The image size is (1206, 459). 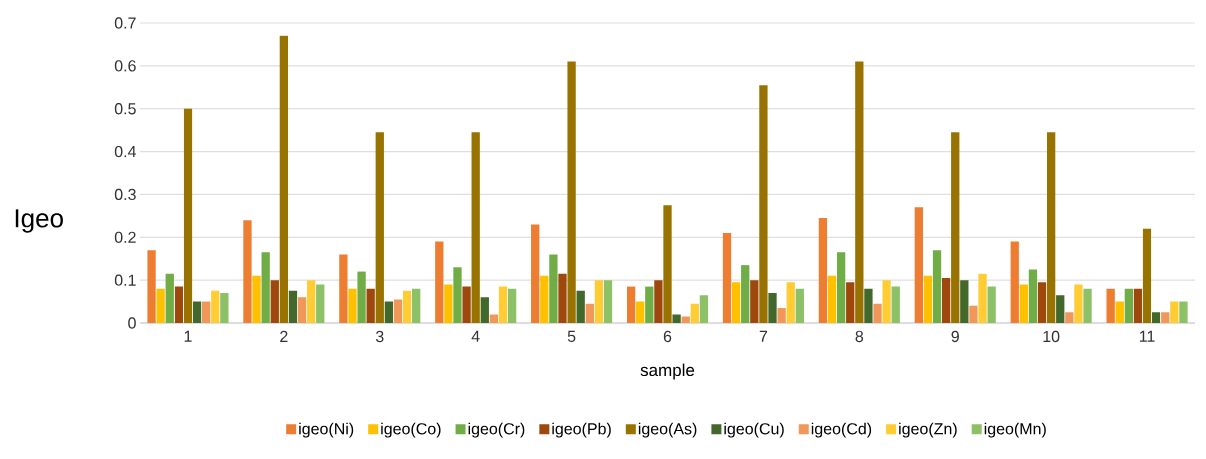 What do you see at coordinates (667, 430) in the screenshot?
I see `legend-label: igeo(As)` at bounding box center [667, 430].